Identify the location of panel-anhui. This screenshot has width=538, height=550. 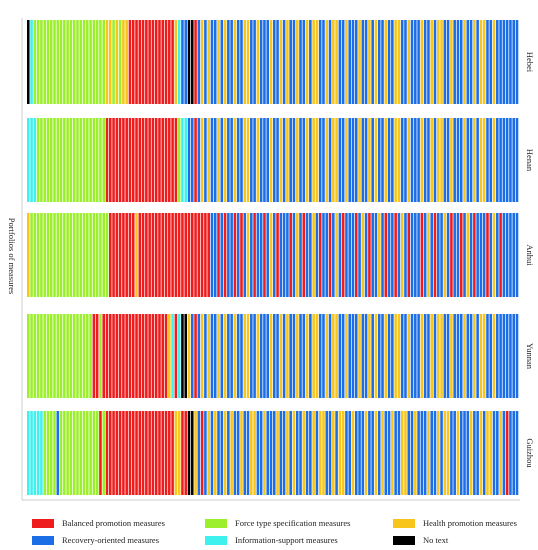
(273, 255).